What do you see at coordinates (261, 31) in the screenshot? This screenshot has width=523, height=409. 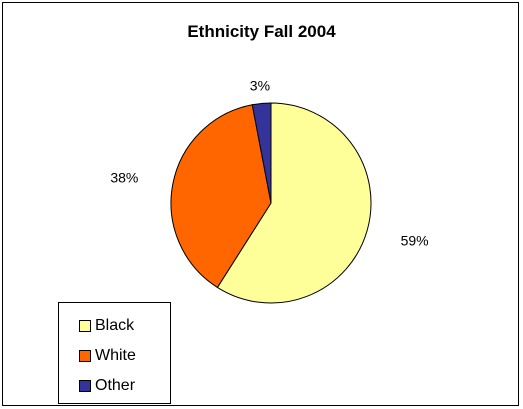 I see `chart-title: Ethnicity Fall 2004` at bounding box center [261, 31].